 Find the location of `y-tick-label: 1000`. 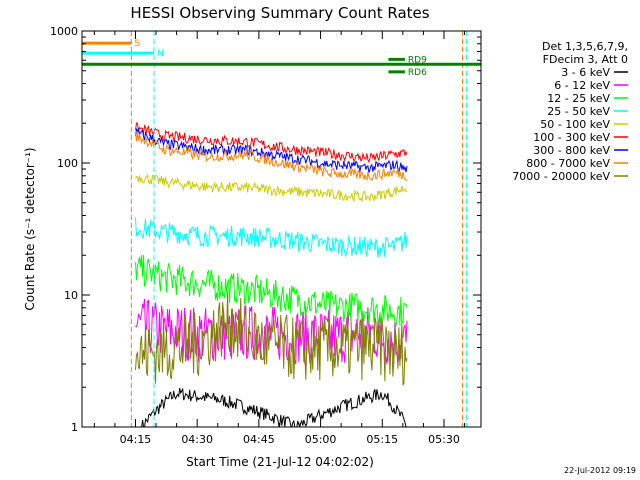

y-tick-label: 1000 is located at coordinates (64, 31).